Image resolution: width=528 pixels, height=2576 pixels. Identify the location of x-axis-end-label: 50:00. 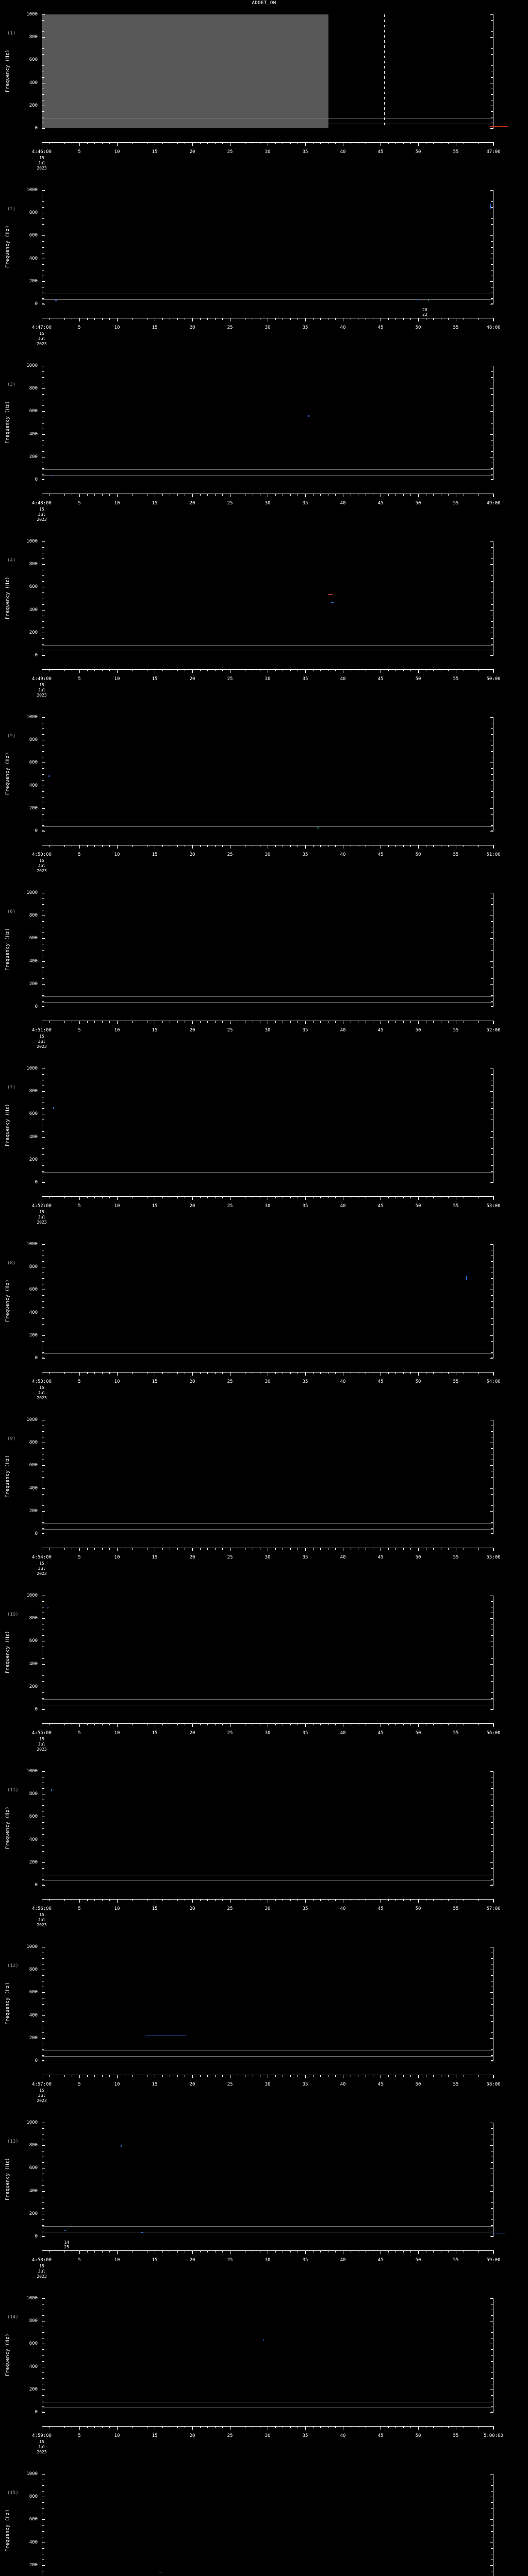
(493, 679).